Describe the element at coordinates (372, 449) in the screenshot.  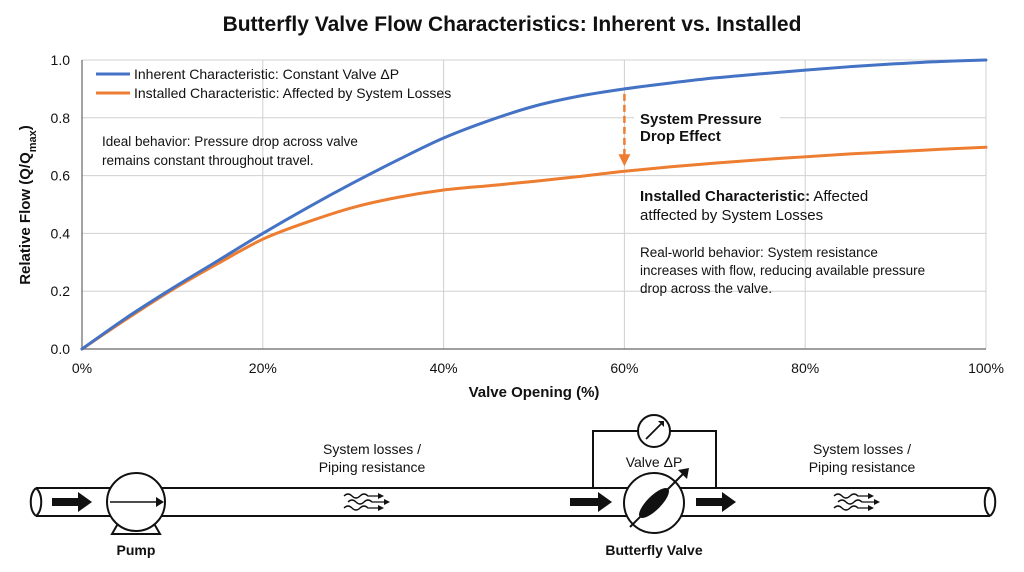
I see `losses-left-line-1: System losses /` at that location.